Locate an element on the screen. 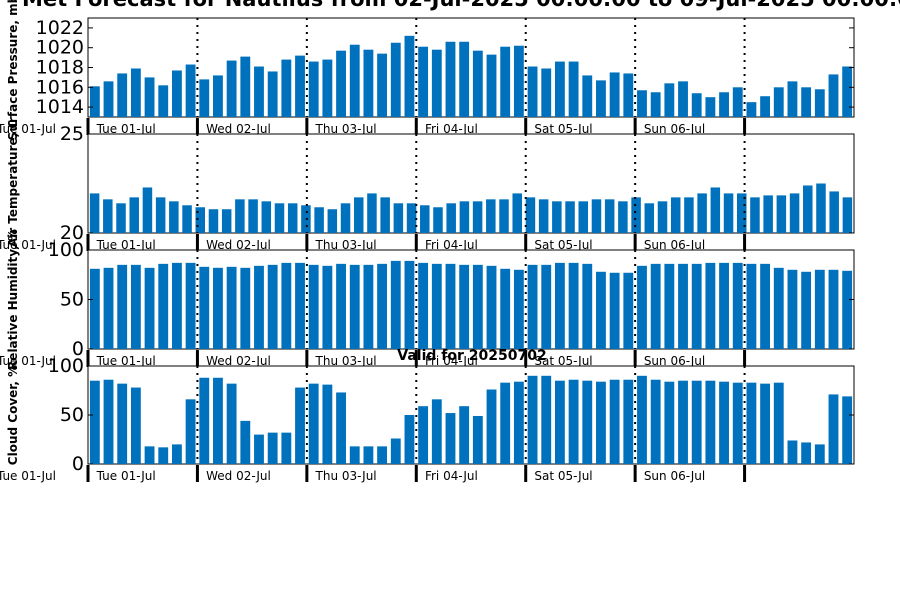 This screenshot has height=600, width=900. x-day-label: Fri 04-Jul is located at coordinates (451, 361).